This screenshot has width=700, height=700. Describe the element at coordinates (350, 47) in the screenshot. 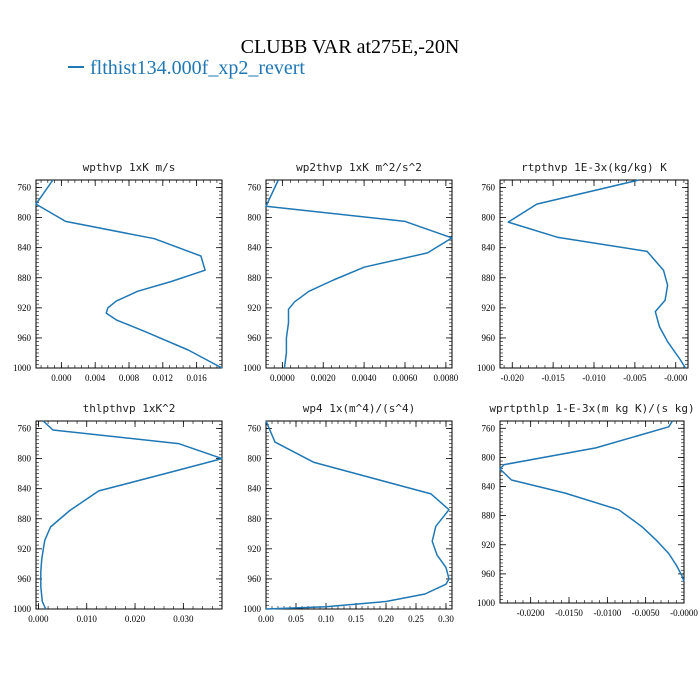

I see `figure-title: CLUBB VAR at275E,-20N` at that location.